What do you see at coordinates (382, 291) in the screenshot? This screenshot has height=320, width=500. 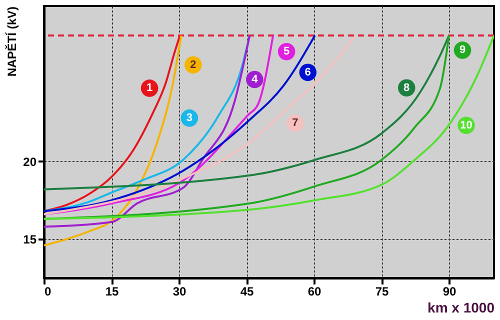 I see `x-tick-label: 75` at bounding box center [382, 291].